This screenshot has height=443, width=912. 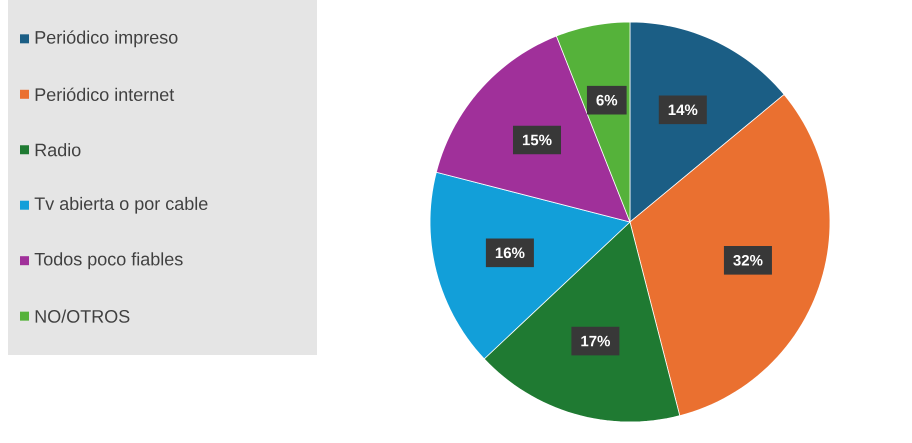 I want to click on data-label: 6%, so click(x=607, y=100).